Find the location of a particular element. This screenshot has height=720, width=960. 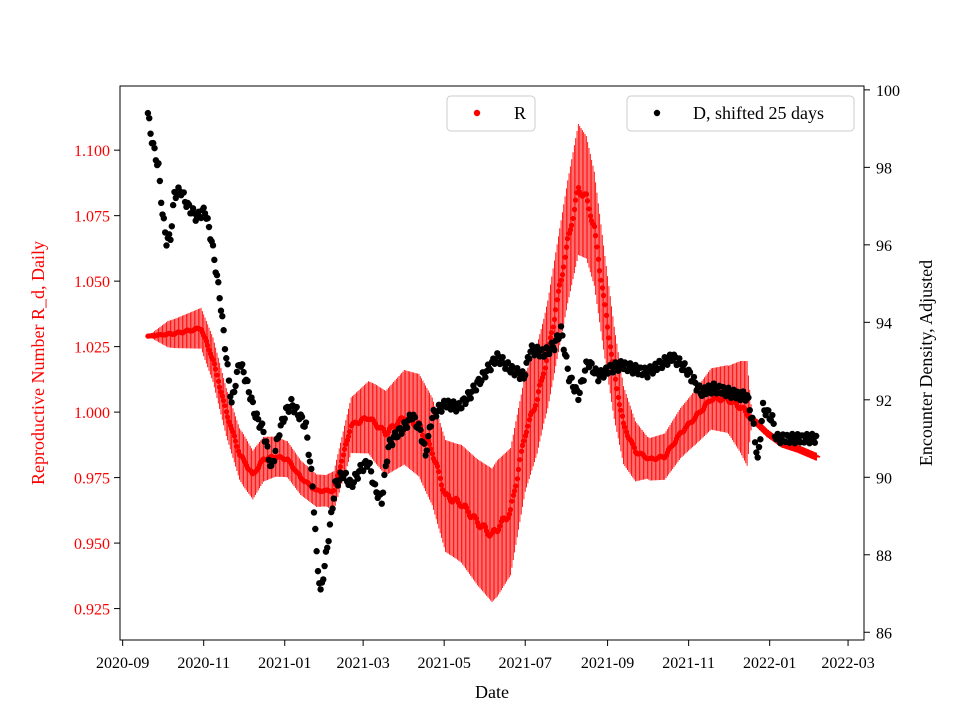

left-tick-label: 1.000 is located at coordinates (92, 413).